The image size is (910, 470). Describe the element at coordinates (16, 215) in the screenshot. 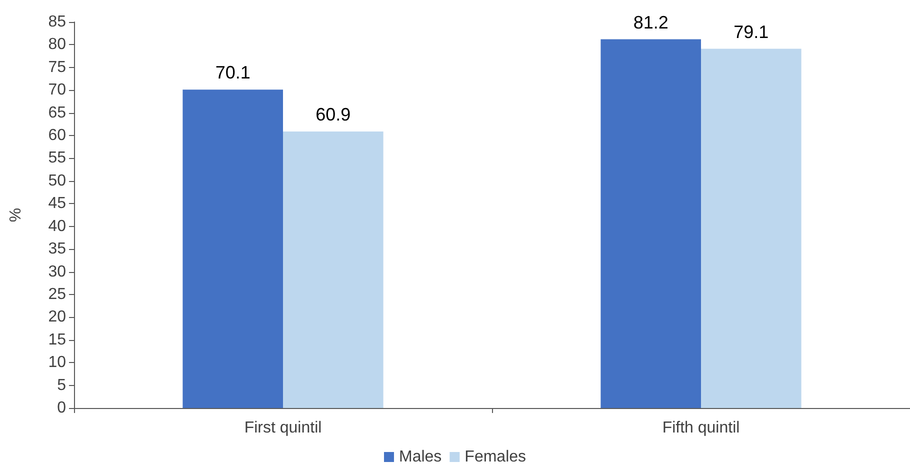

I see `y-axis-title: %` at that location.